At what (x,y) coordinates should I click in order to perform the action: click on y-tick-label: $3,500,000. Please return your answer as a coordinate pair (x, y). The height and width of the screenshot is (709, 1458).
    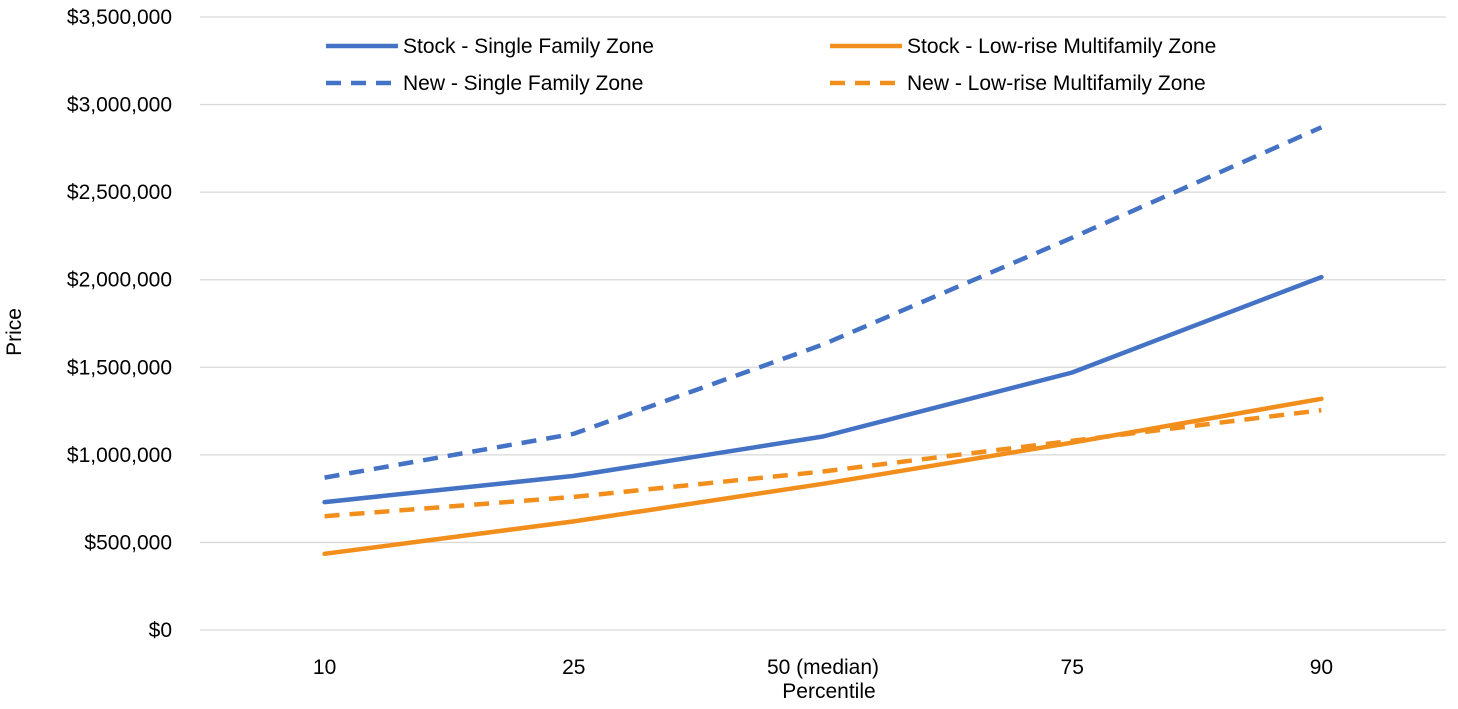
    Looking at the image, I should click on (119, 17).